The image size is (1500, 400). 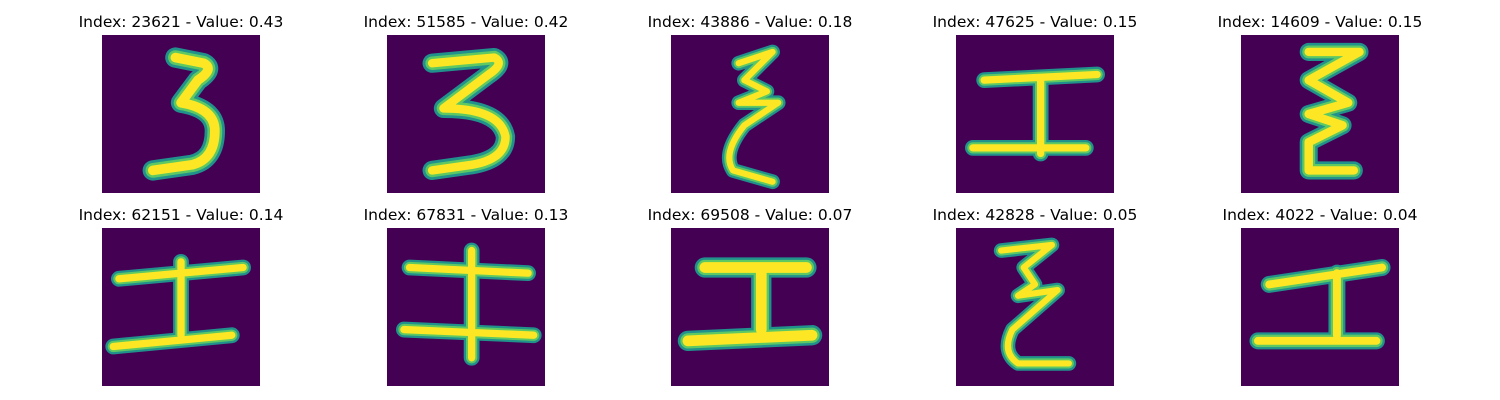 What do you see at coordinates (466, 22) in the screenshot?
I see `panel-title: Index: 51585 - Value: 0.42` at bounding box center [466, 22].